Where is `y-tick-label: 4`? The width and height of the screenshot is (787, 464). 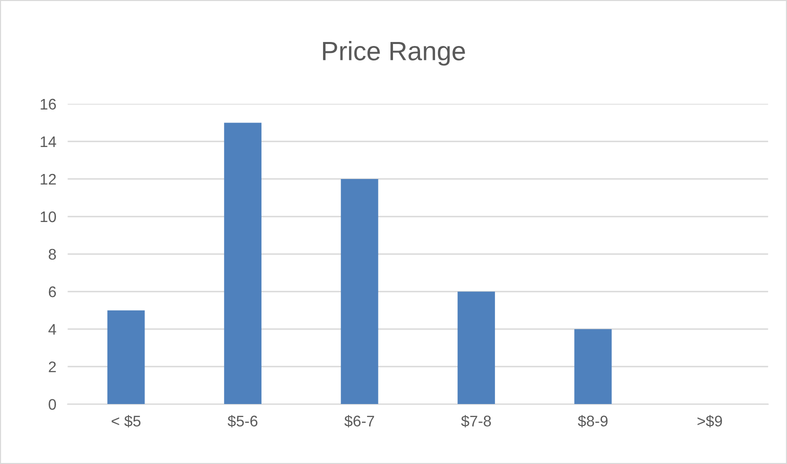 y-tick-label: 4 is located at coordinates (52, 329).